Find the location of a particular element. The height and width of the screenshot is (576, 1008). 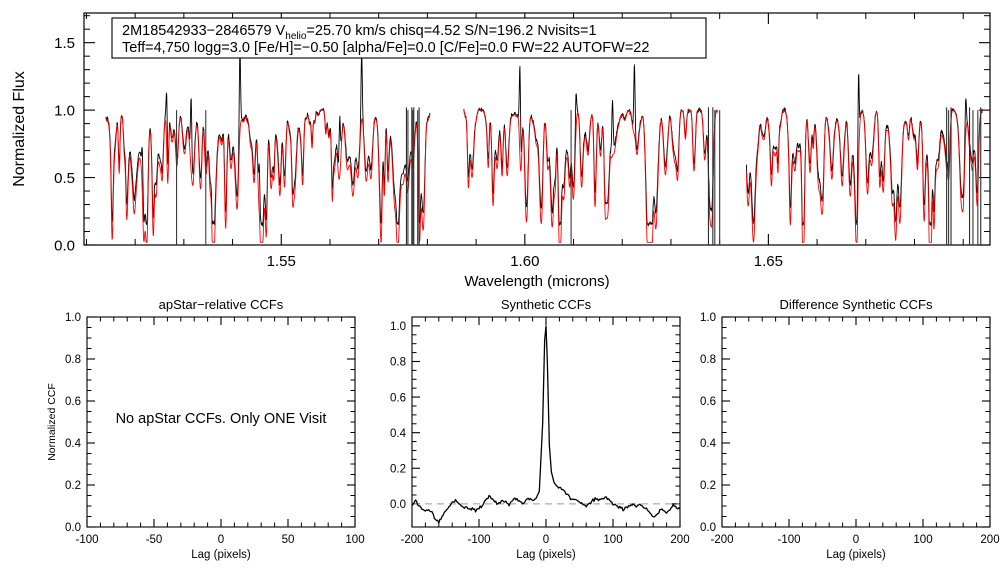

x-axis-title: Wavelength (microns) is located at coordinates (536, 281).